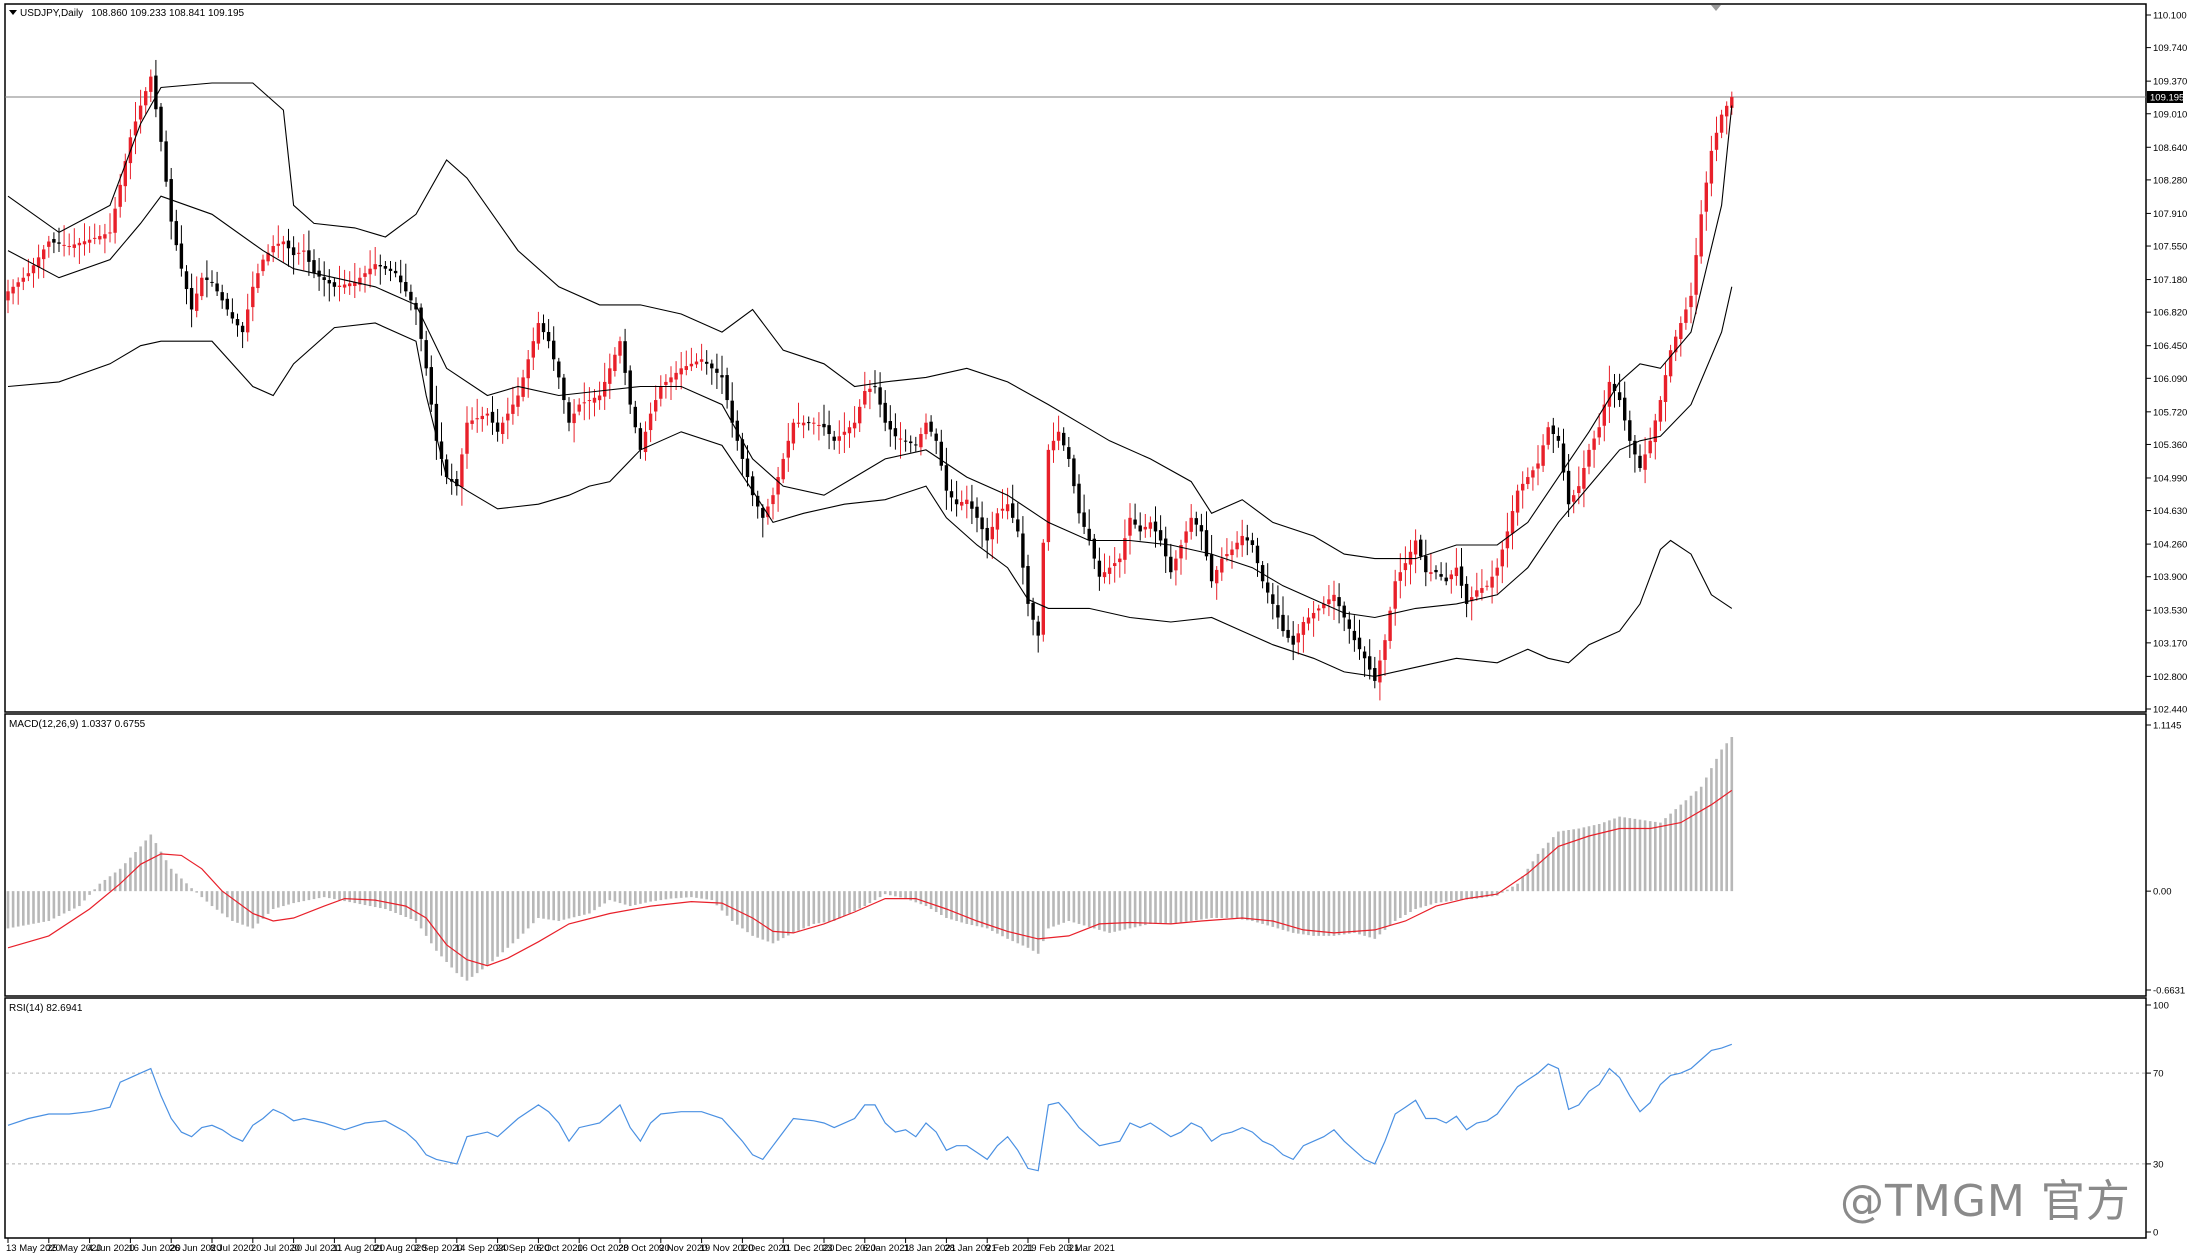 The width and height of the screenshot is (2196, 1260). I want to click on price-tick-label: 109.740, so click(2170, 48).